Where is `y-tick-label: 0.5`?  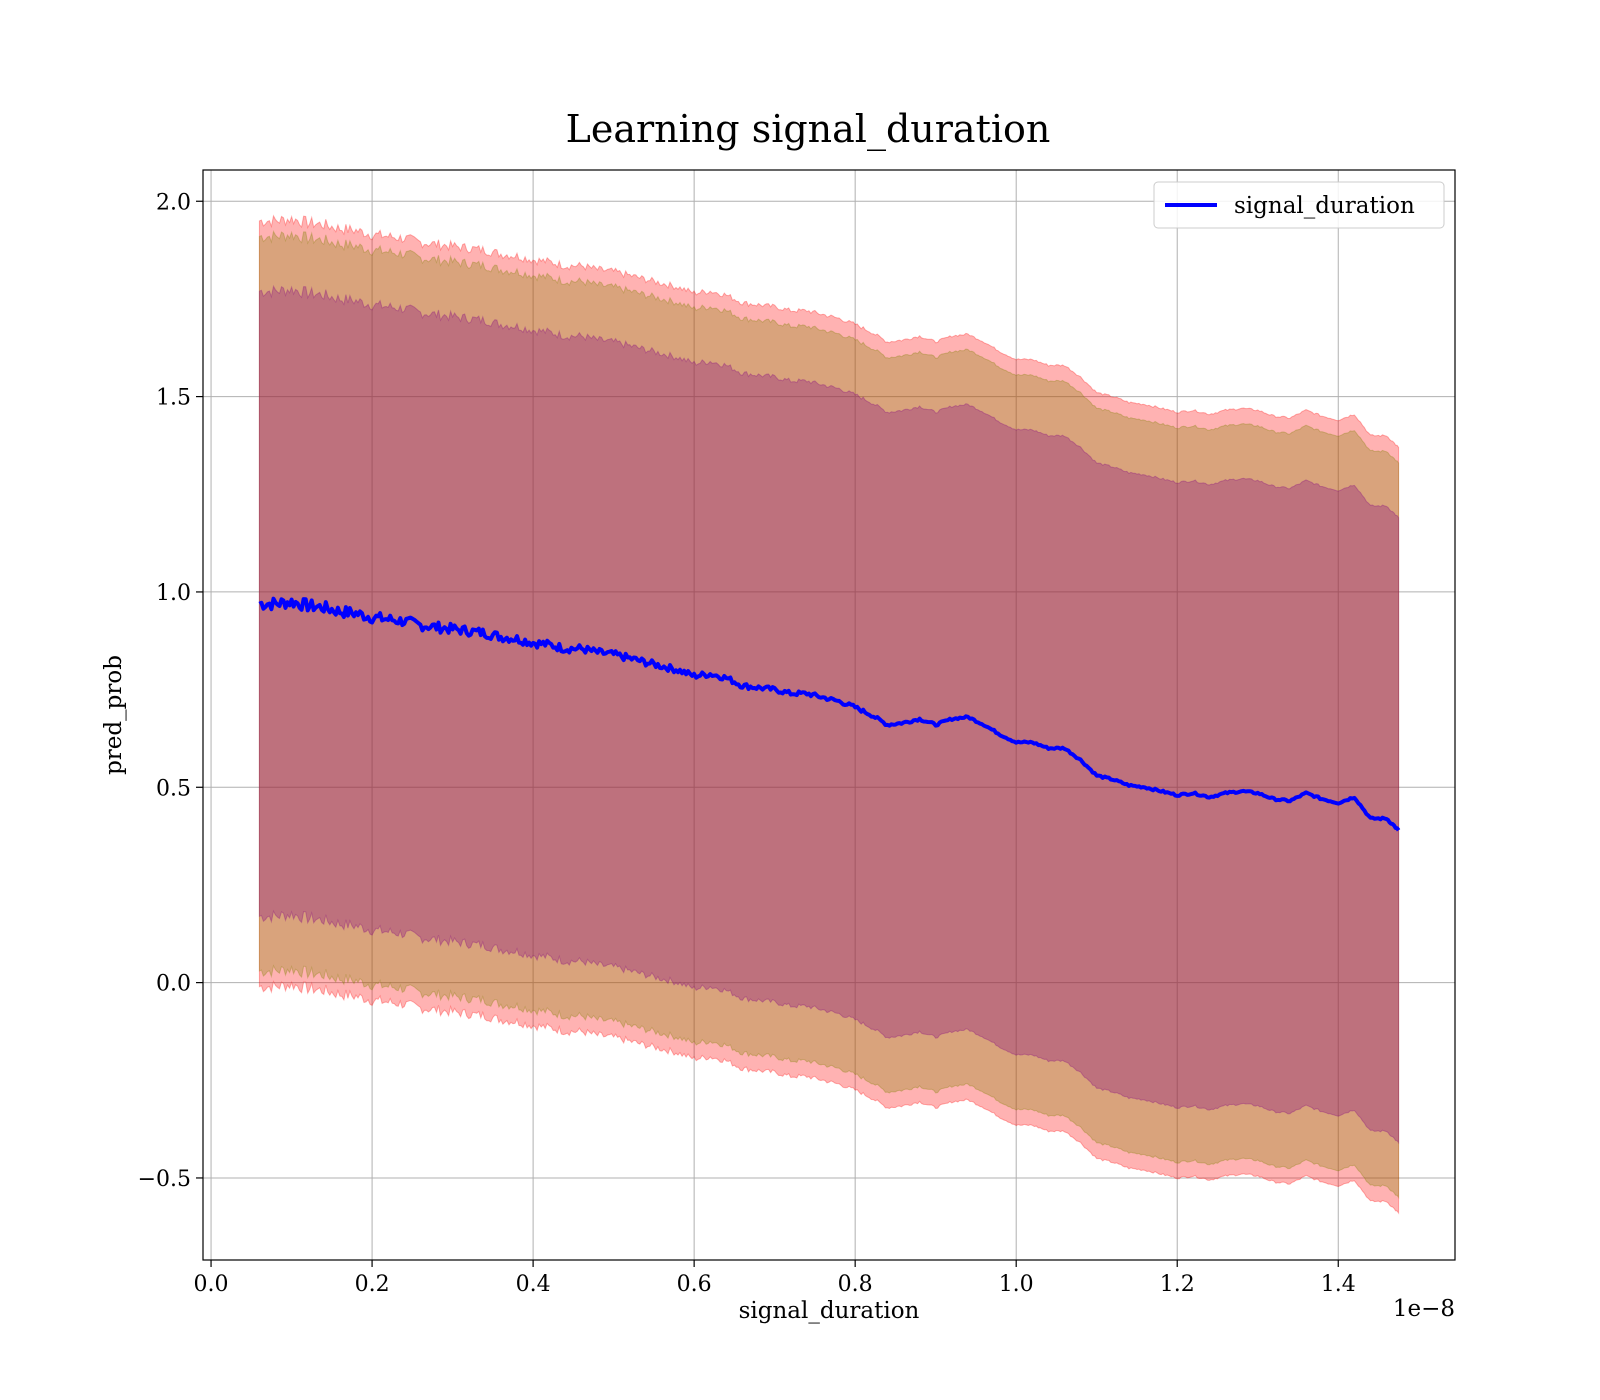 y-tick-label: 0.5 is located at coordinates (173, 788).